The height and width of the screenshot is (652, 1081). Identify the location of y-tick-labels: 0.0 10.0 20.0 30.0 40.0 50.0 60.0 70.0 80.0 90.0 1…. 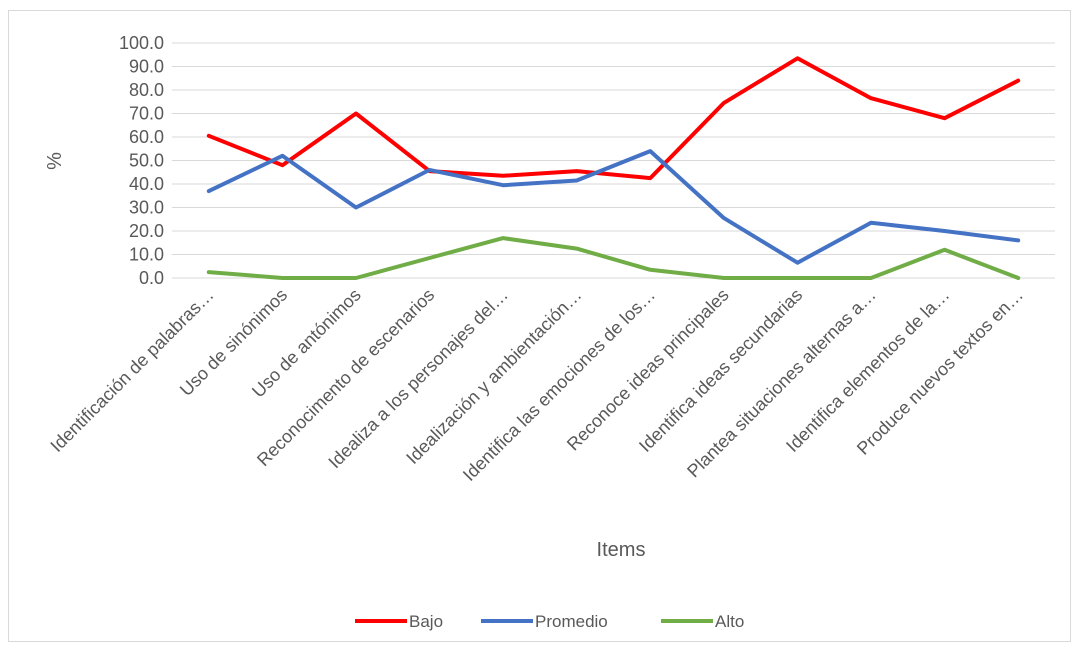
(141, 160).